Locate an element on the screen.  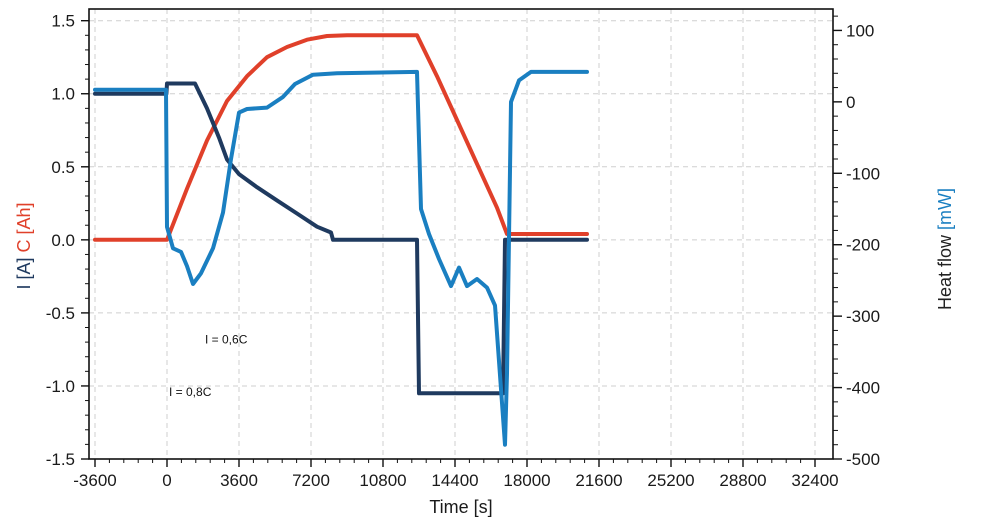
y2-tick-label: -300 is located at coordinates (863, 316).